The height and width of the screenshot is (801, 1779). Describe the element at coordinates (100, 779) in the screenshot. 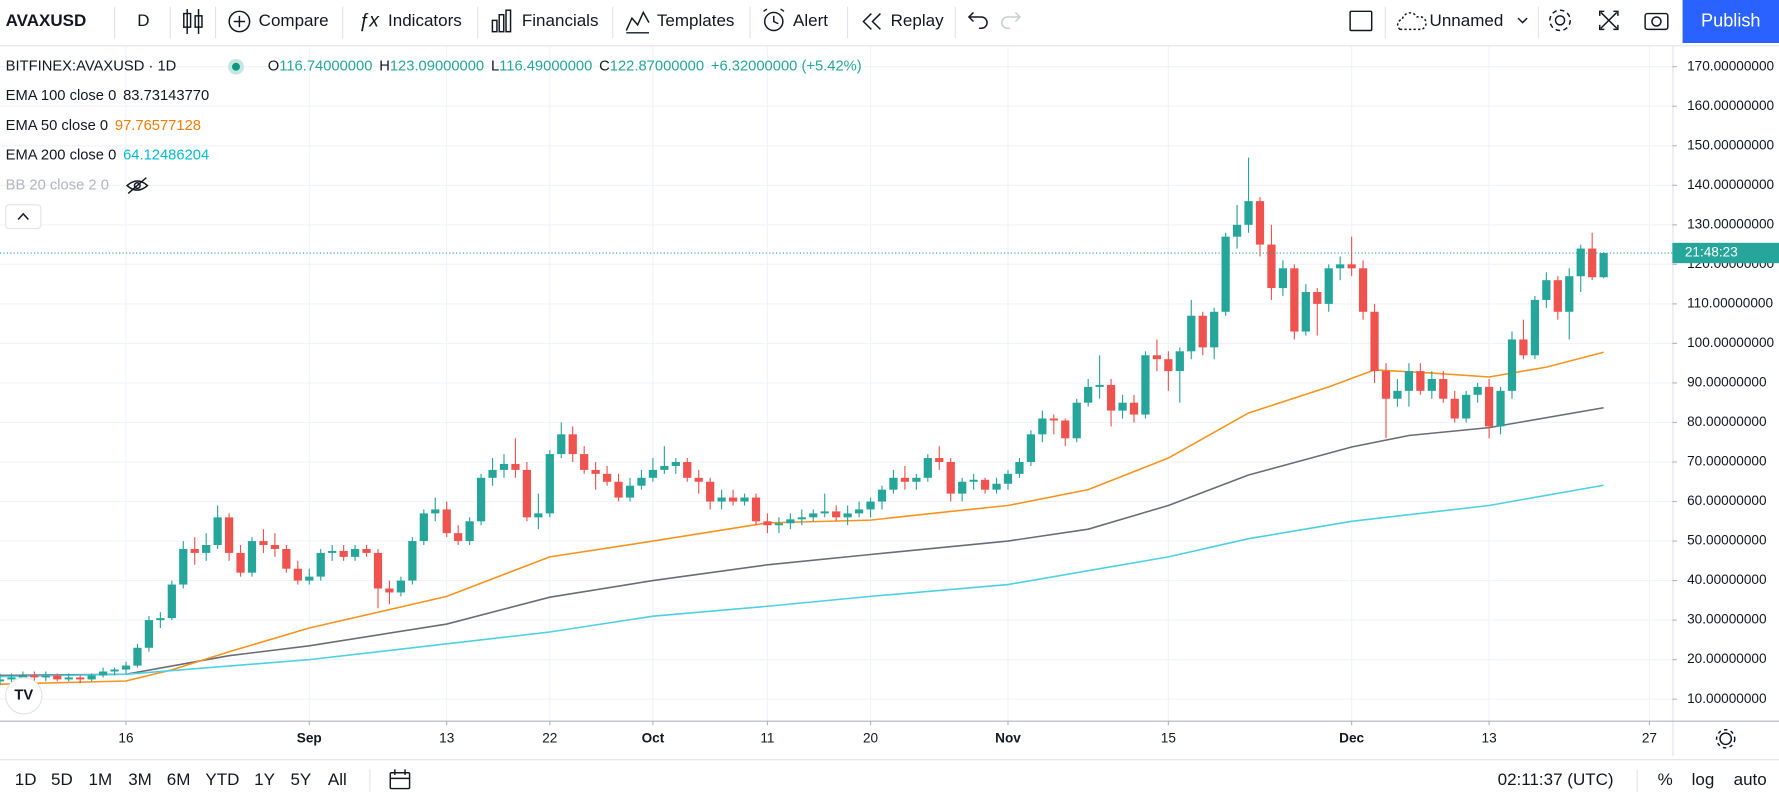

I see `range-button: 1M` at that location.